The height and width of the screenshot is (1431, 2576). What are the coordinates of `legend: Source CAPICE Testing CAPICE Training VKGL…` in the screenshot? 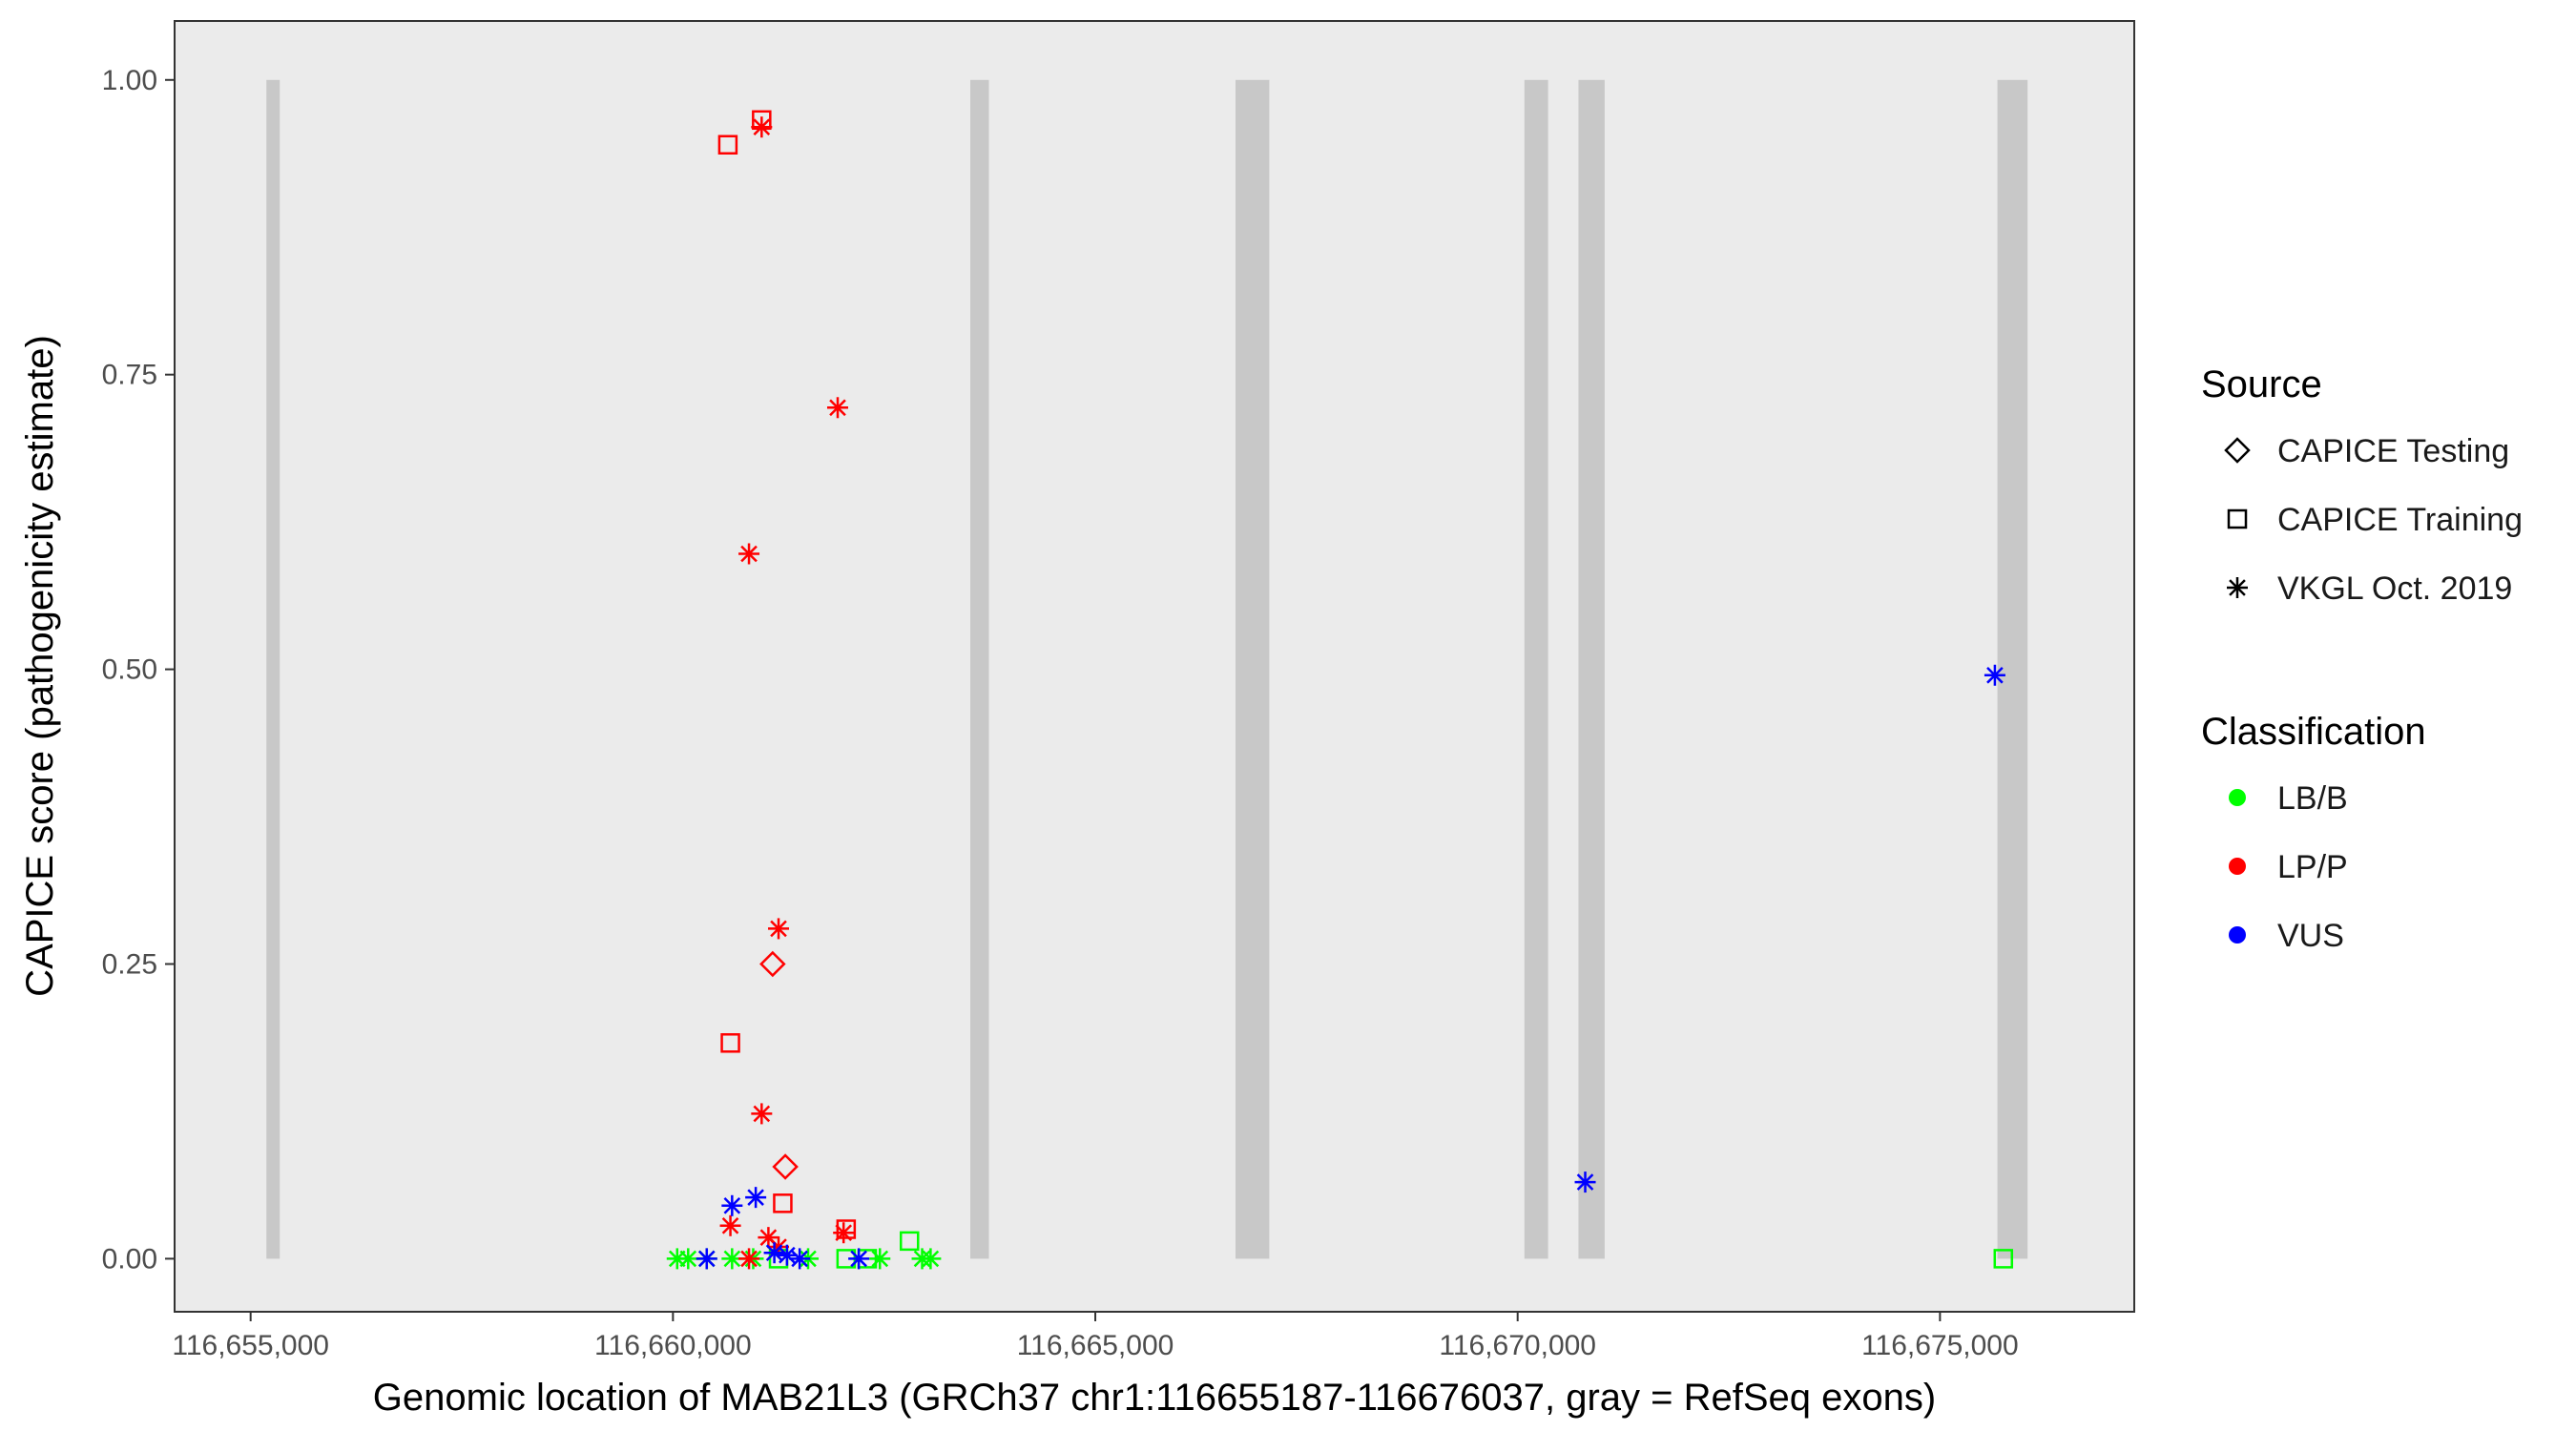 It's located at (2362, 658).